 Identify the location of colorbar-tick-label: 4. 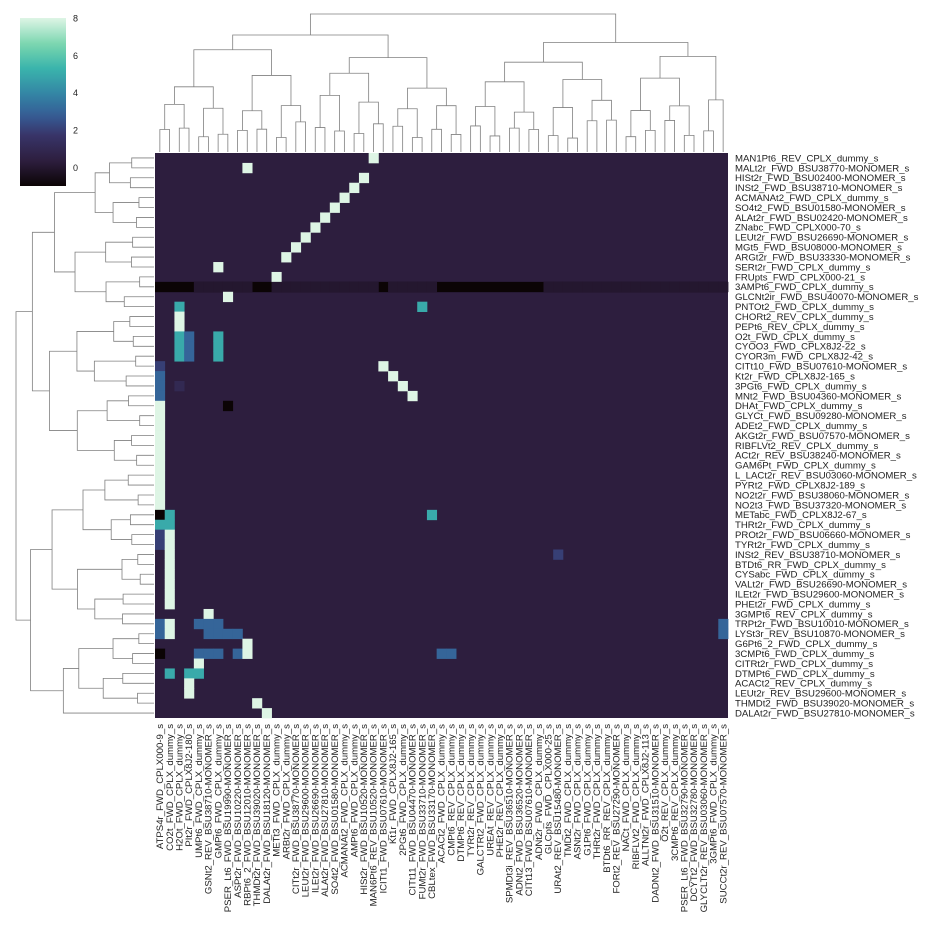
(75, 93).